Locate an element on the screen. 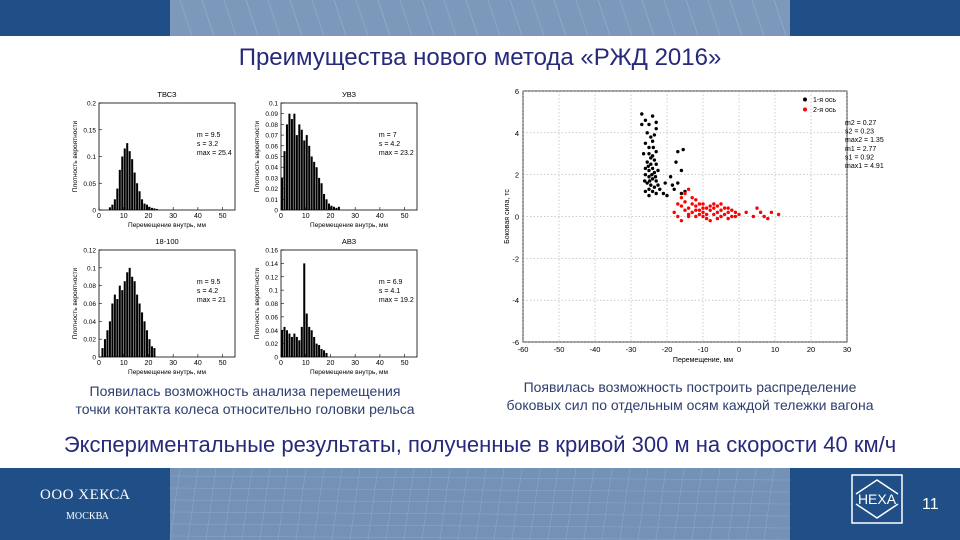  stat-annotation: m = 9.5 is located at coordinates (209, 282).